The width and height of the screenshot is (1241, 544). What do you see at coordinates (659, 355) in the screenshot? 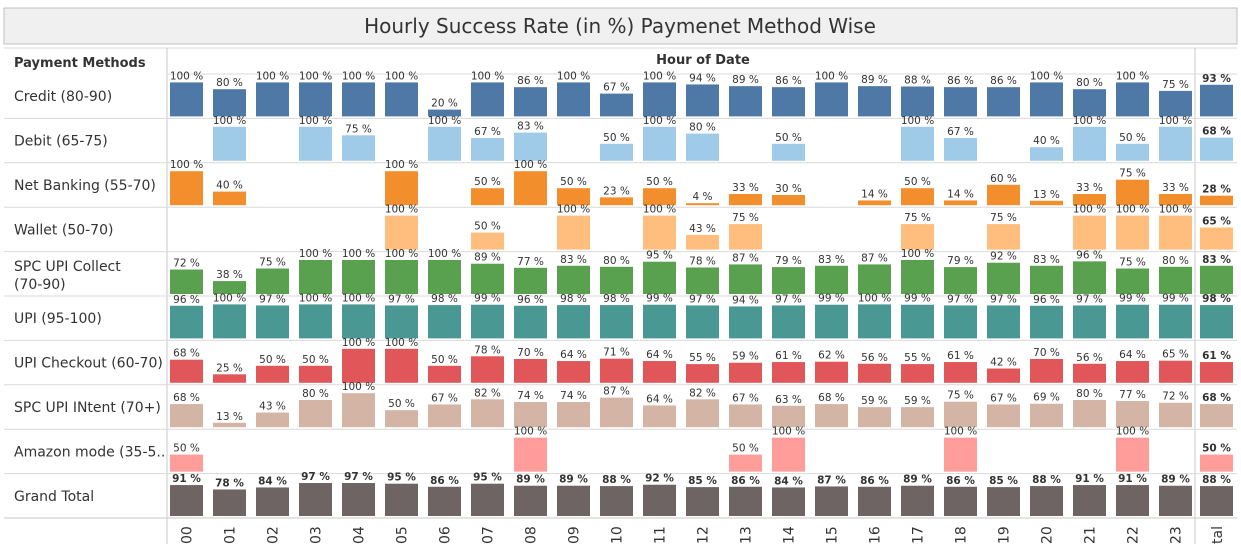
I see `bar-label: 64 %` at bounding box center [659, 355].